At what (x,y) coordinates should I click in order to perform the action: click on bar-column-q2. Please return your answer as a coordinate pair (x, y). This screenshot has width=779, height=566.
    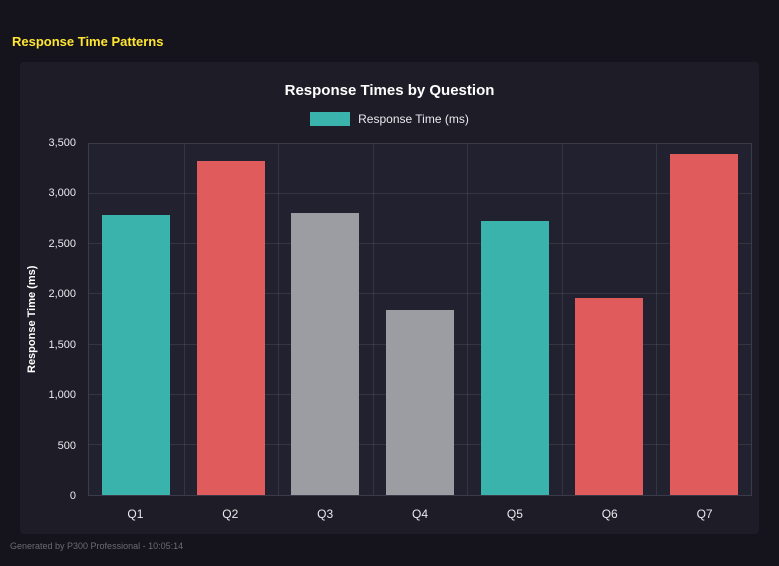
    Looking at the image, I should click on (231, 319).